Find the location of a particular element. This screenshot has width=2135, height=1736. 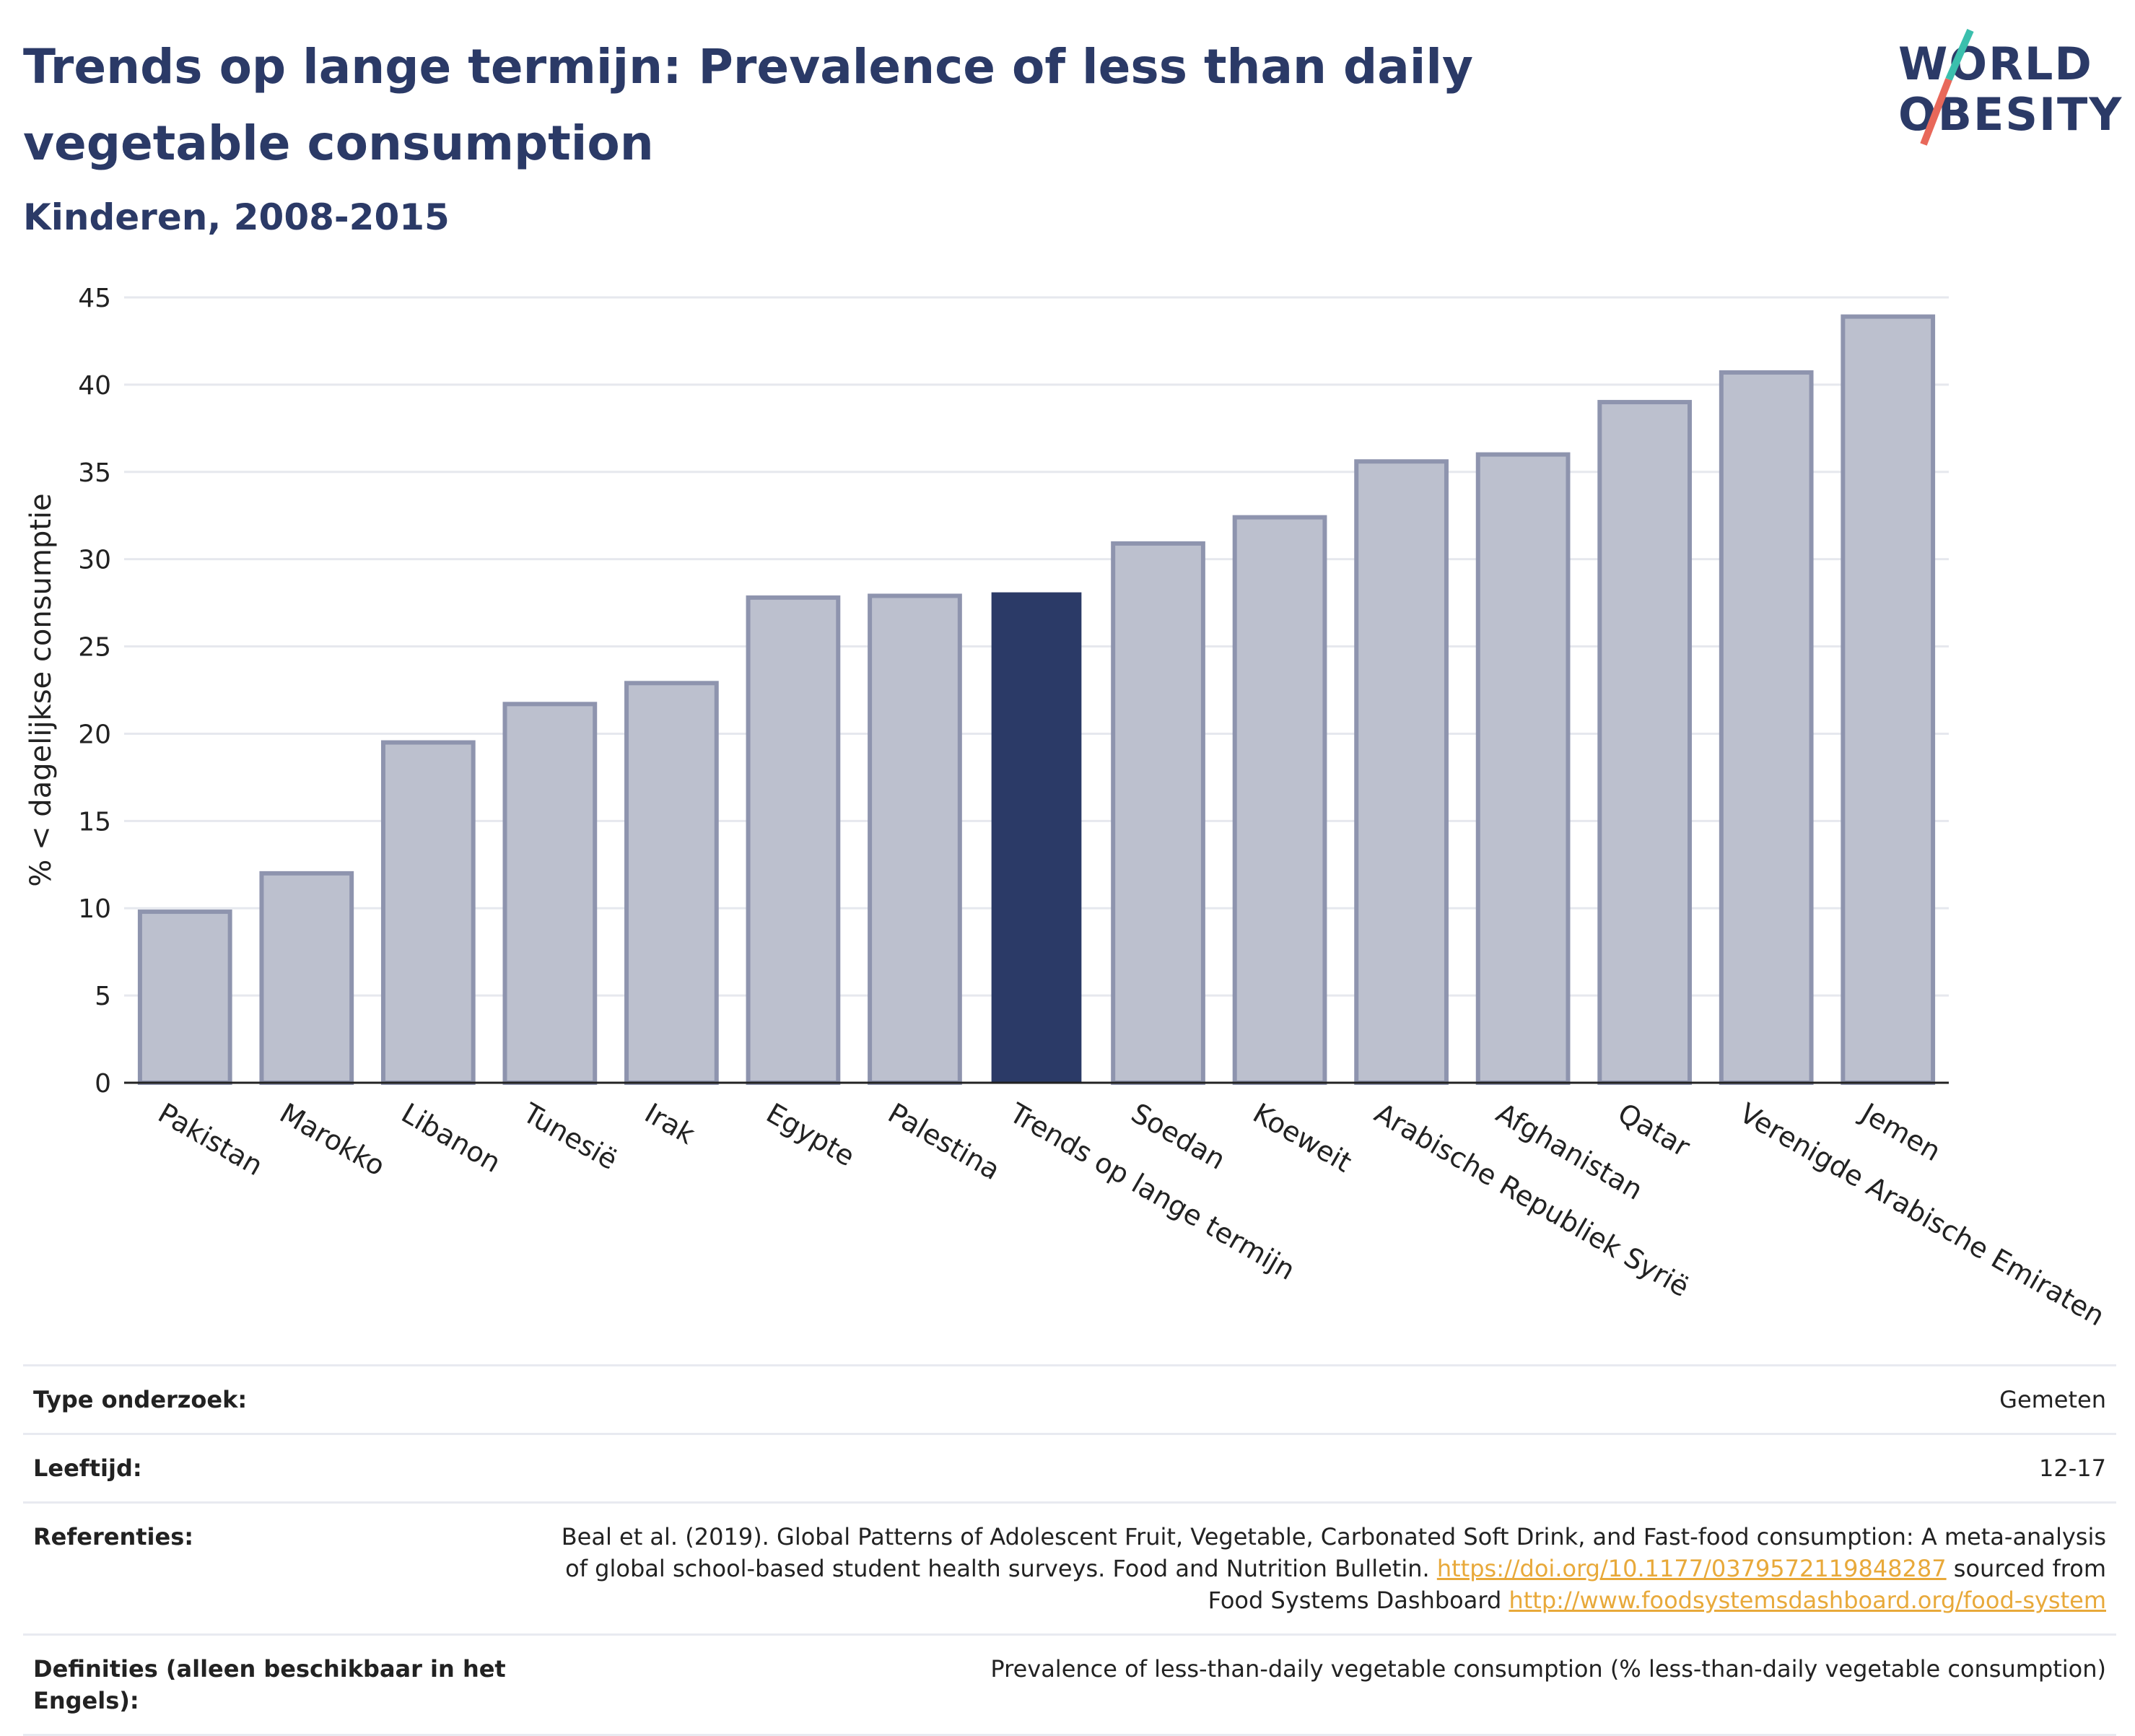

bar-palestina is located at coordinates (915, 839).